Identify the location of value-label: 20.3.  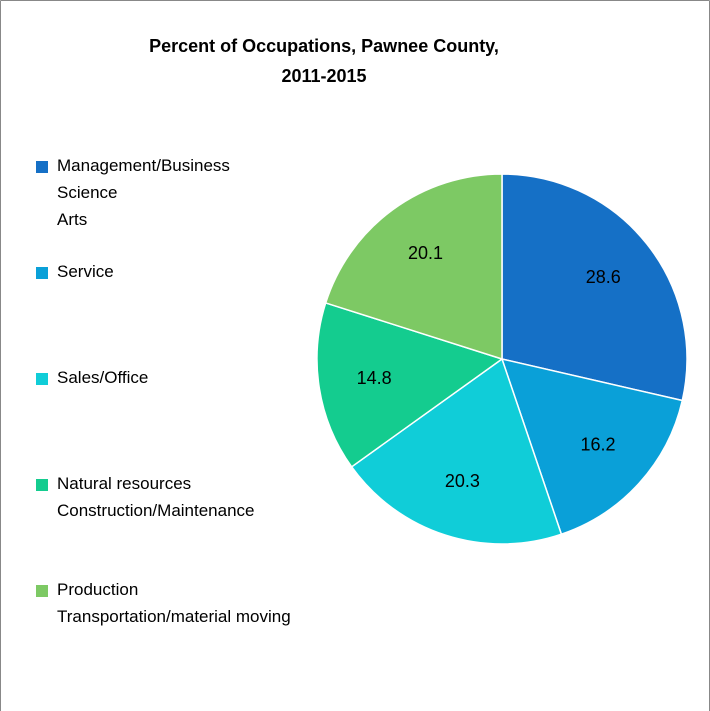
(462, 481).